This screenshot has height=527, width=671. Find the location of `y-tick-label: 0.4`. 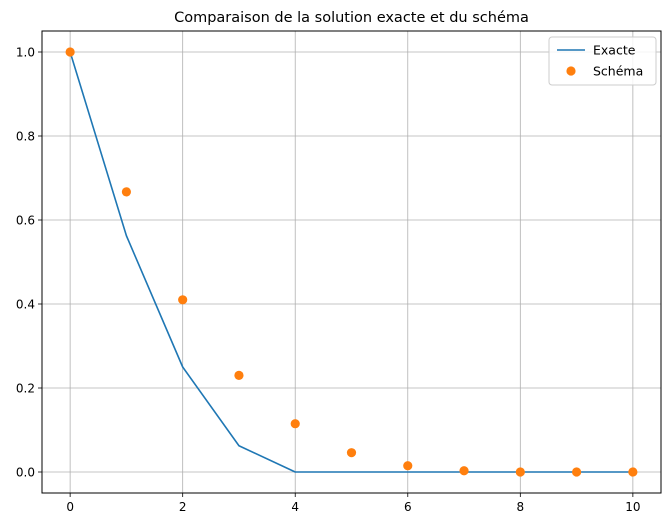

y-tick-label: 0.4 is located at coordinates (25, 304).